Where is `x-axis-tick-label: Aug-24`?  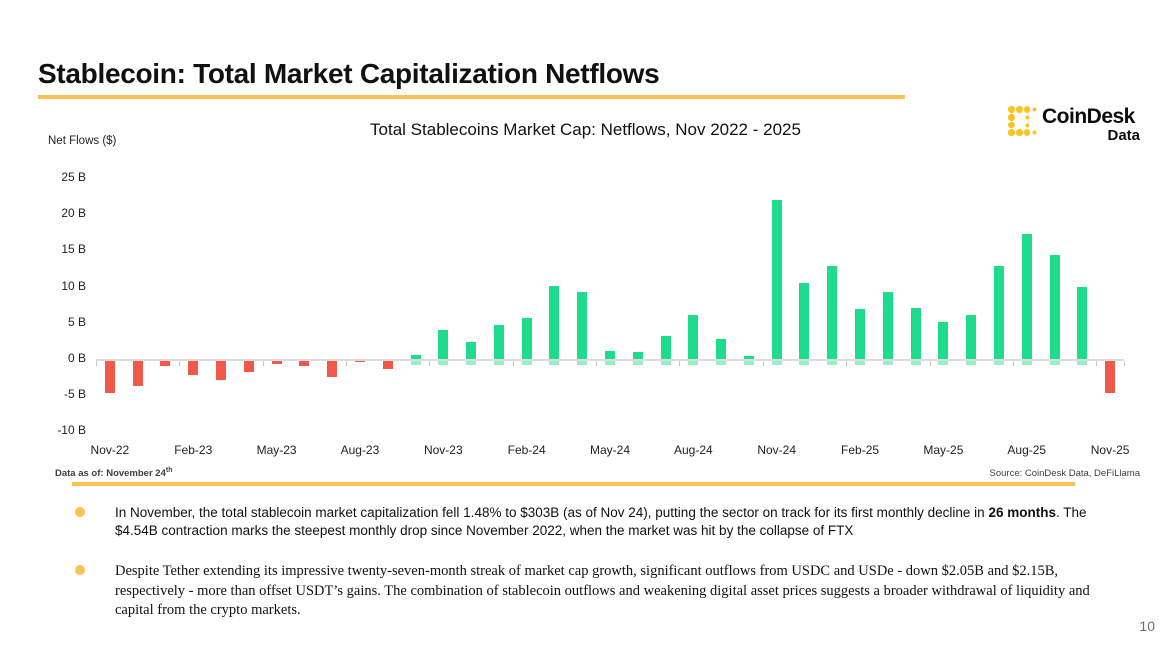
x-axis-tick-label: Aug-24 is located at coordinates (693, 450).